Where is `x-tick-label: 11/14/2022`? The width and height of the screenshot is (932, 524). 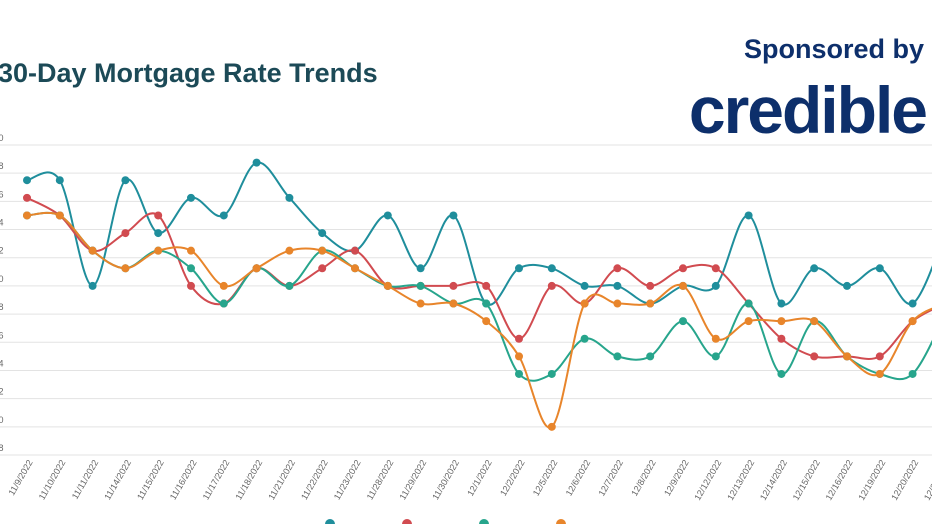 x-tick-label: 11/14/2022 is located at coordinates (117, 479).